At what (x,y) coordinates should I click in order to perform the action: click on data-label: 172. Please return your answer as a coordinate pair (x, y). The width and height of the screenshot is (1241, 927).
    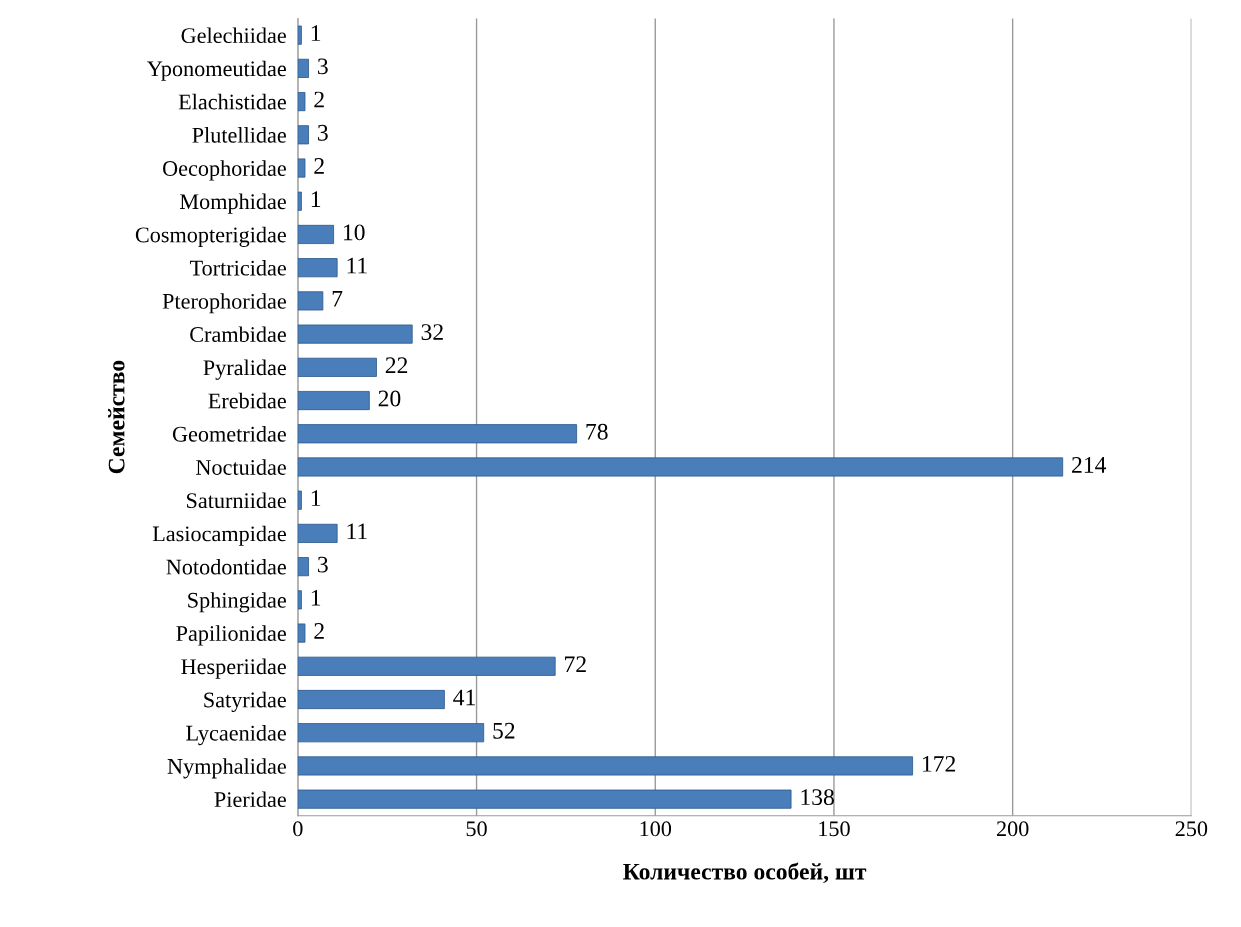
    Looking at the image, I should click on (939, 763).